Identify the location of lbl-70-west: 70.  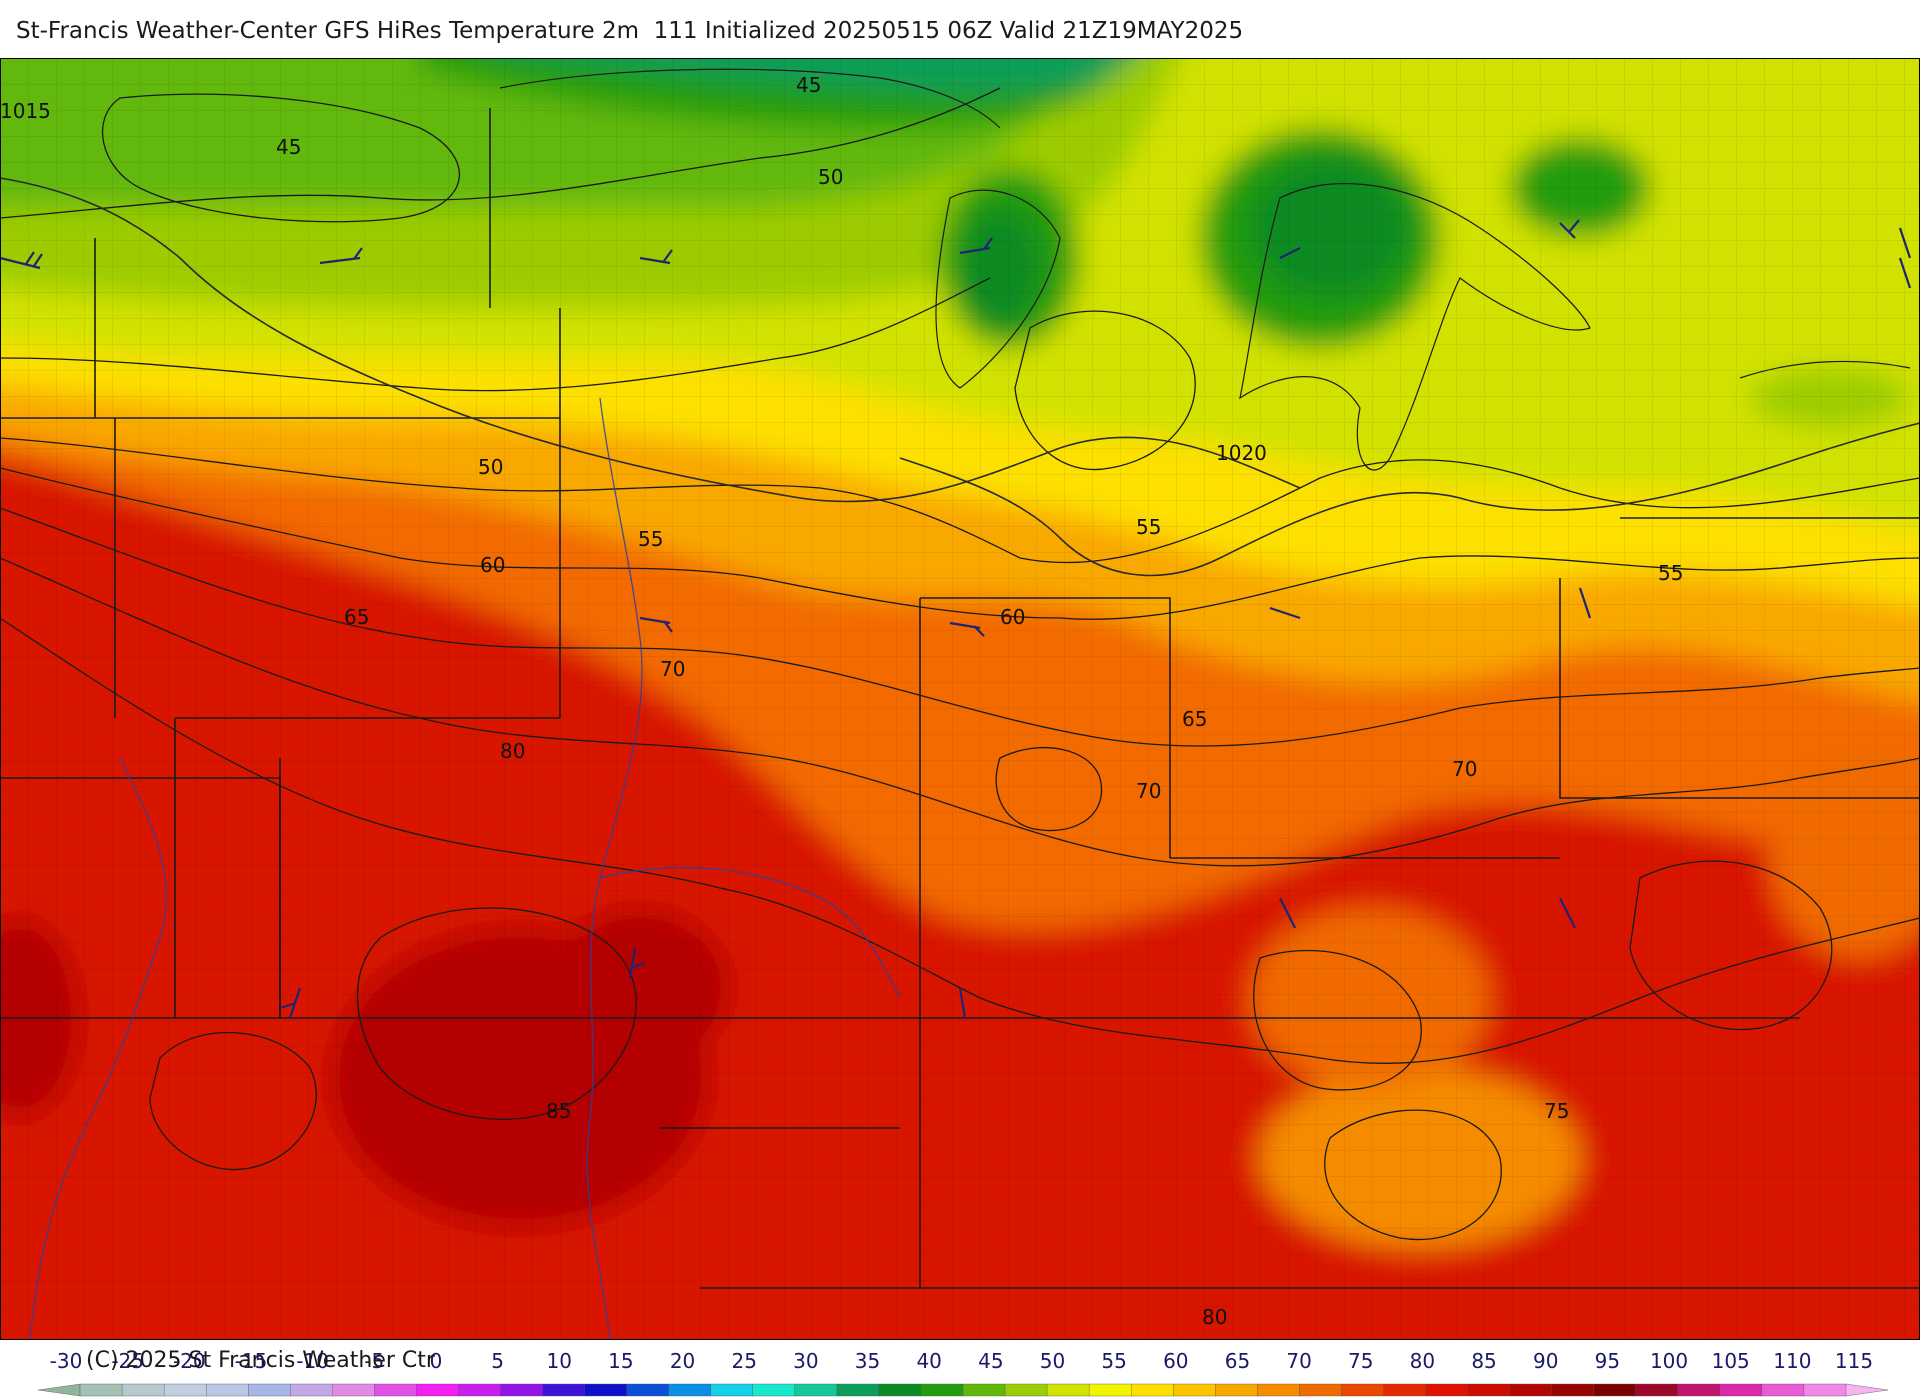
(672, 669).